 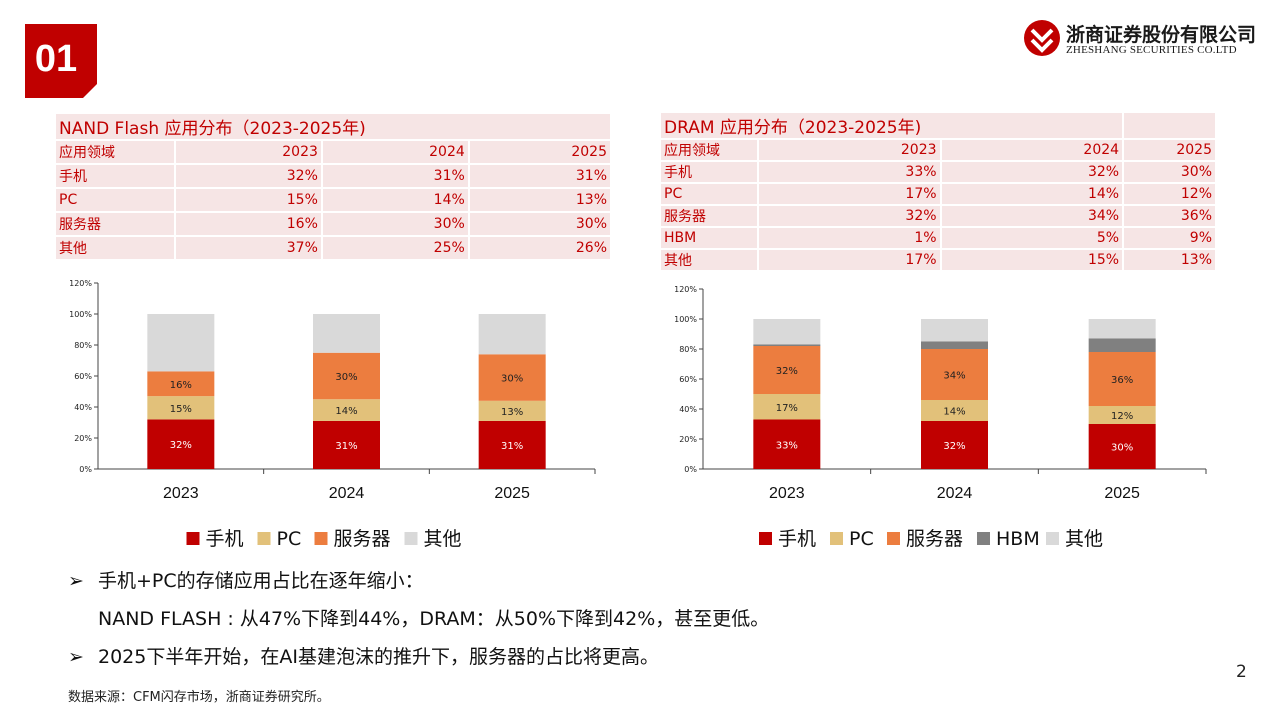 I want to click on legend-label: HBM, so click(x=1018, y=539).